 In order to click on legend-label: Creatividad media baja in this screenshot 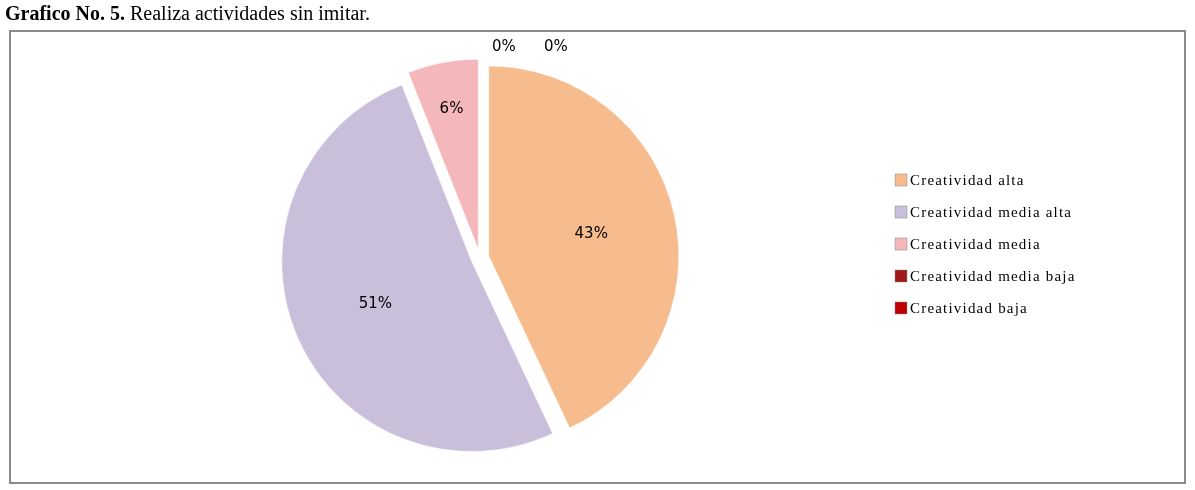, I will do `click(993, 276)`.